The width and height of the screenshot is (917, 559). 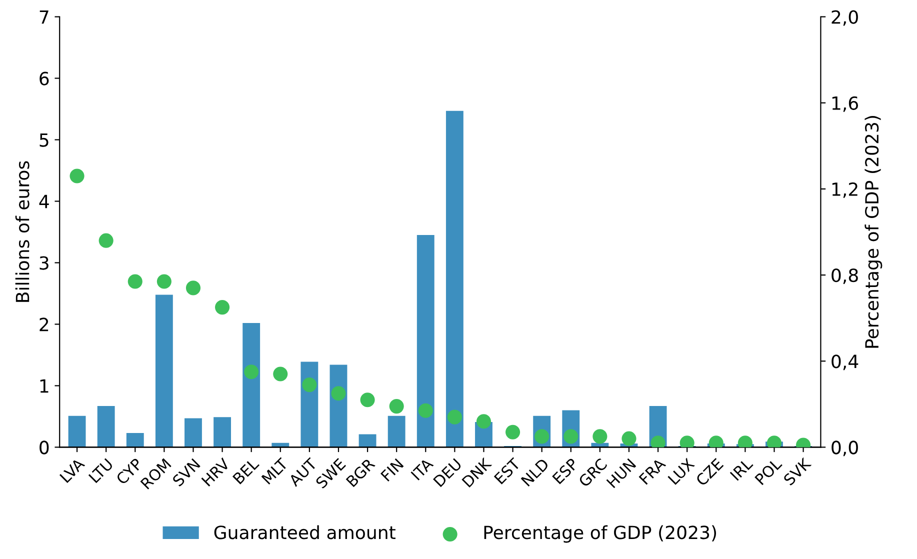 I want to click on x-tick-label: FIN, so click(x=392, y=470).